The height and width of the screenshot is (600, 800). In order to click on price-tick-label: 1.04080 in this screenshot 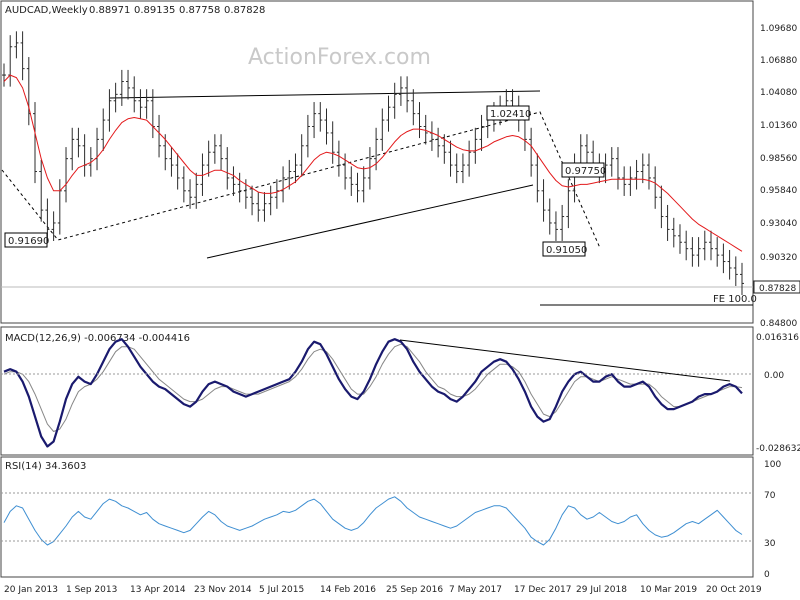, I will do `click(778, 93)`.